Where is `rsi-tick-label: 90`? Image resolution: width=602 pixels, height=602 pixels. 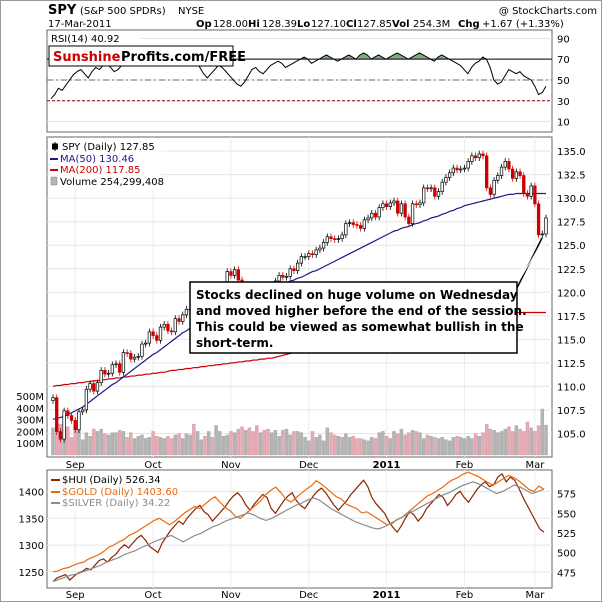 rsi-tick-label: 90 is located at coordinates (563, 39).